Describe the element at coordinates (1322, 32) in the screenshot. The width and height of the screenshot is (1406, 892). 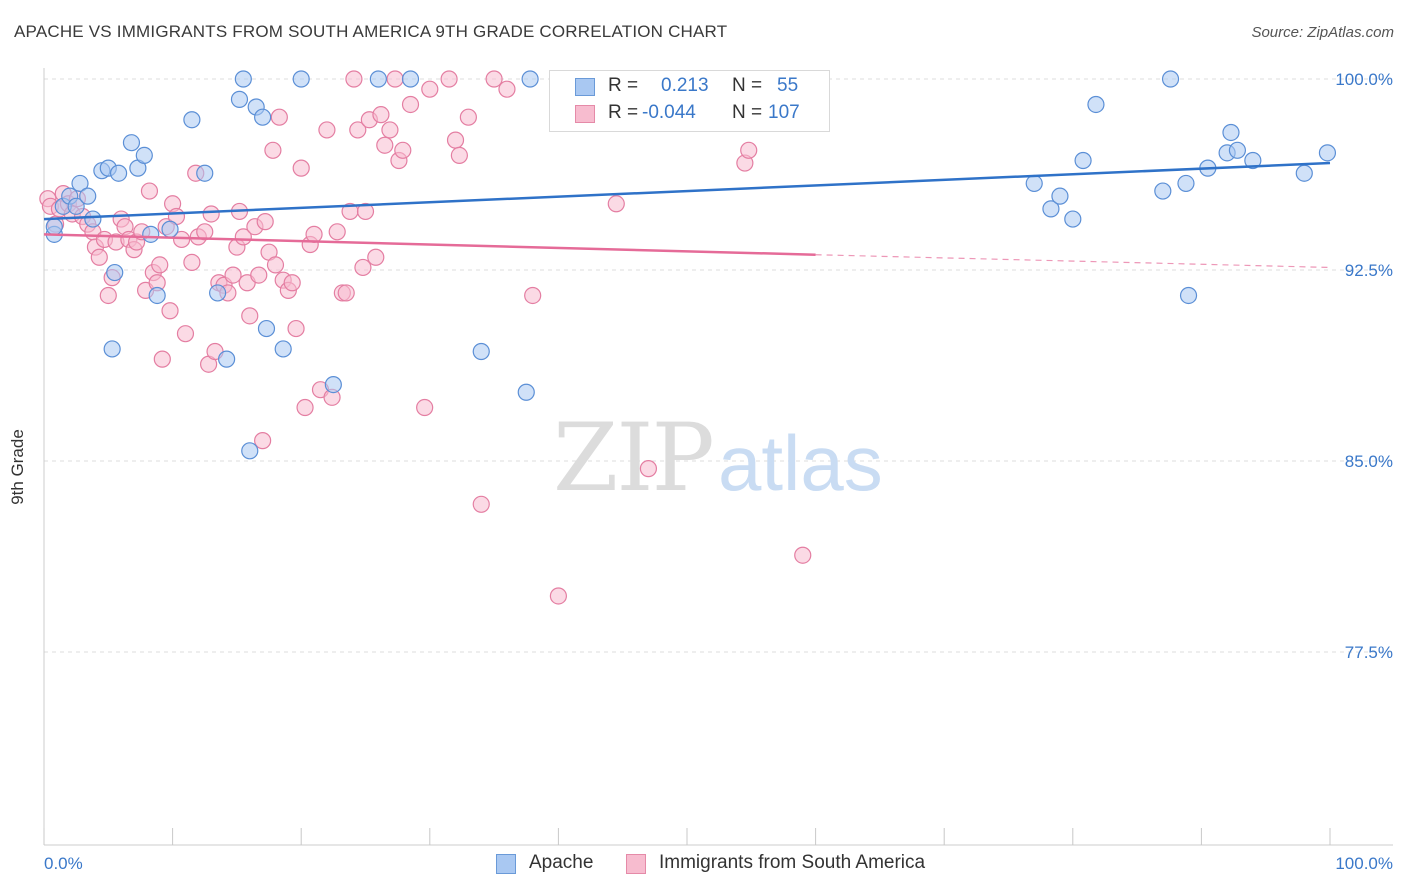
I see `source-label: Source: ZipAtlas.com` at that location.